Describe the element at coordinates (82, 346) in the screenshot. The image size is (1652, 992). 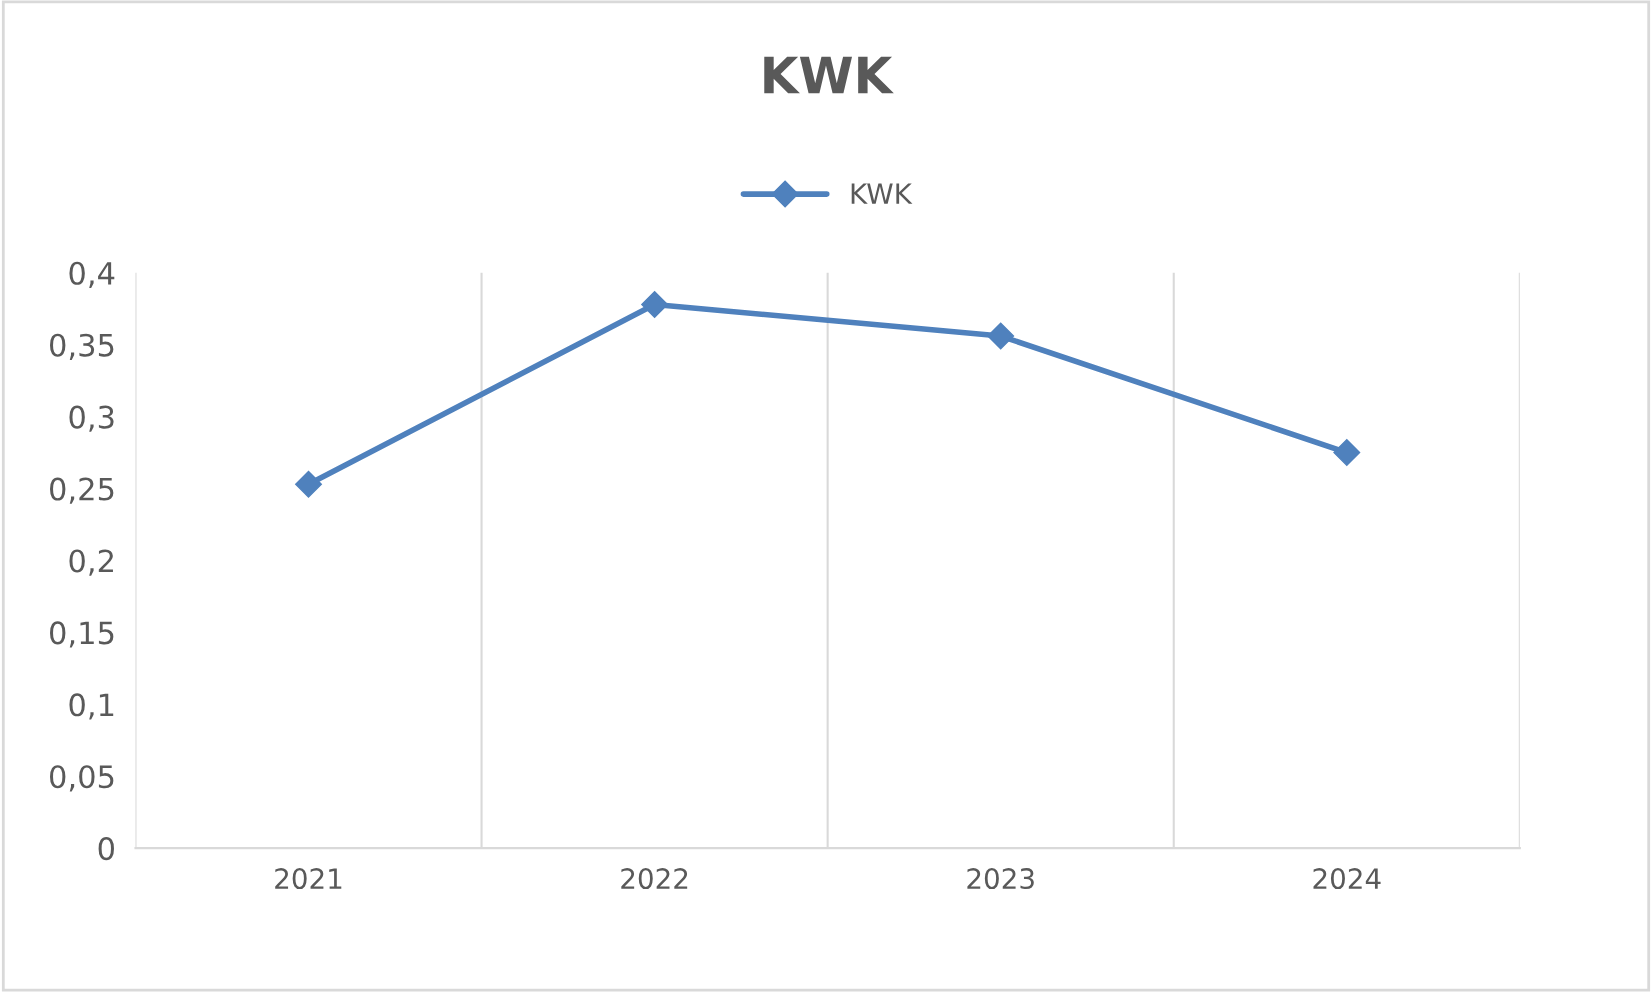
I see `y-tick-label: 0,35` at that location.